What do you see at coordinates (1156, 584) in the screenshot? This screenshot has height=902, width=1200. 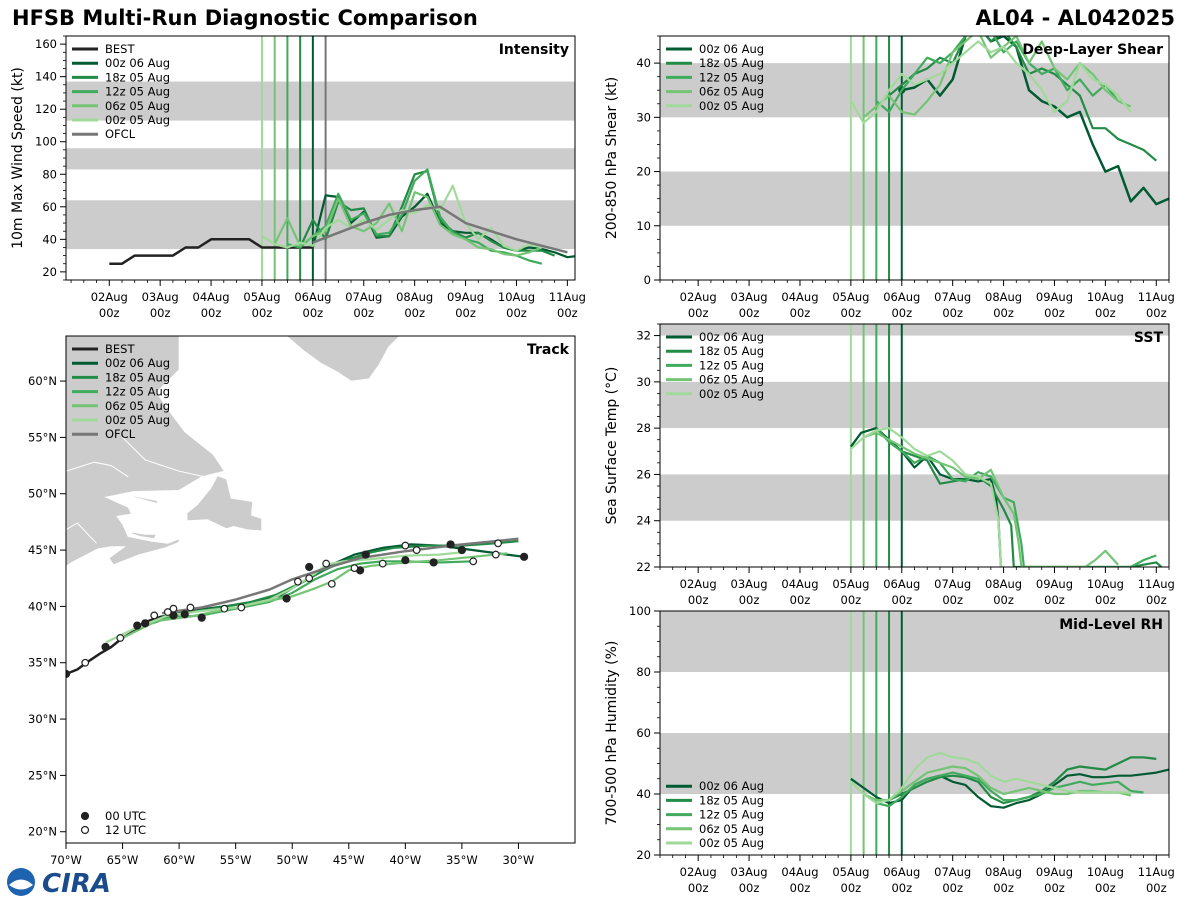 I see `sst-xtick-label: 11Aug` at bounding box center [1156, 584].